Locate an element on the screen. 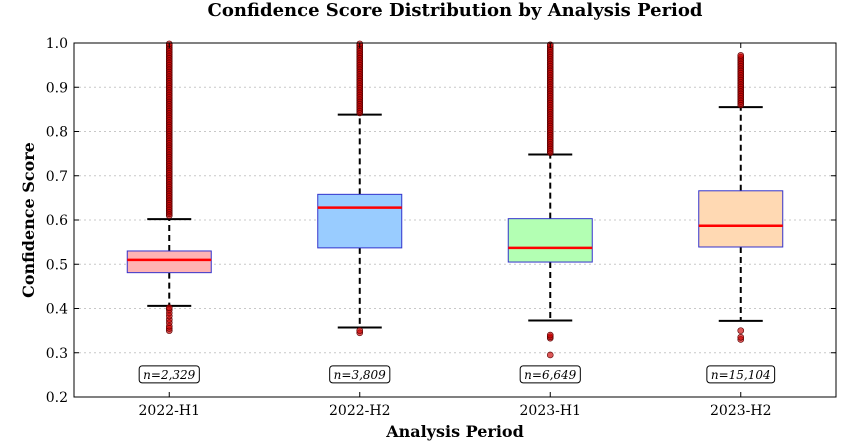  y-tick-label: 0.5 is located at coordinates (57, 265).